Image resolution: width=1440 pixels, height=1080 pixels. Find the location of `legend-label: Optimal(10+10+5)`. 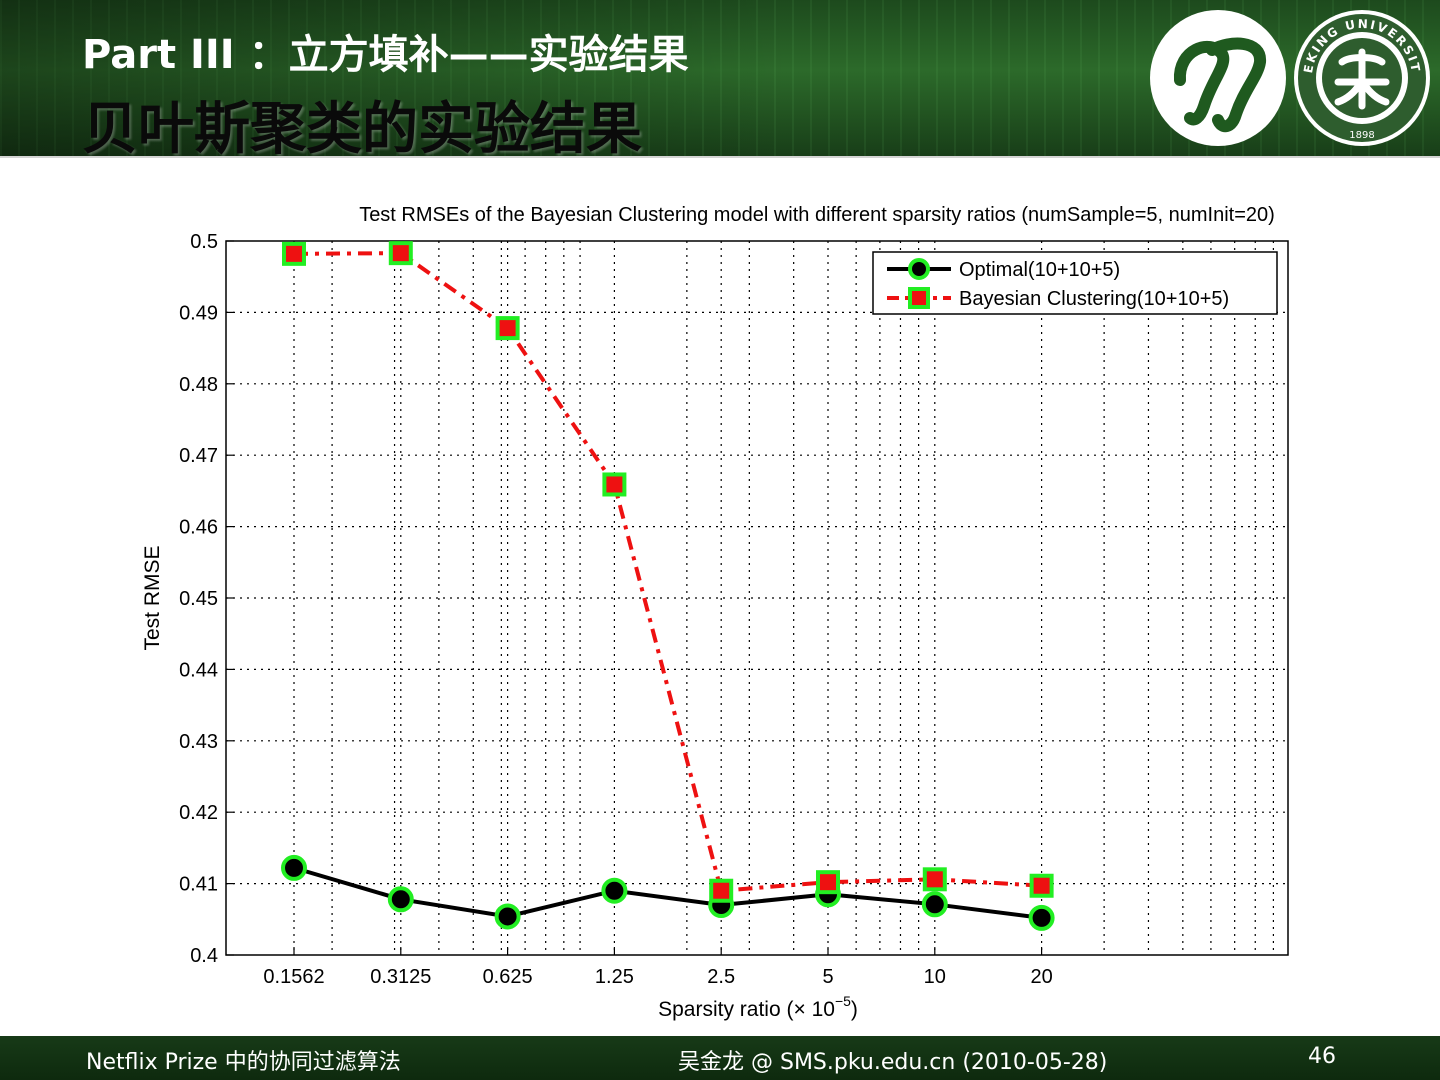

legend-label: Optimal(10+10+5) is located at coordinates (1039, 270).